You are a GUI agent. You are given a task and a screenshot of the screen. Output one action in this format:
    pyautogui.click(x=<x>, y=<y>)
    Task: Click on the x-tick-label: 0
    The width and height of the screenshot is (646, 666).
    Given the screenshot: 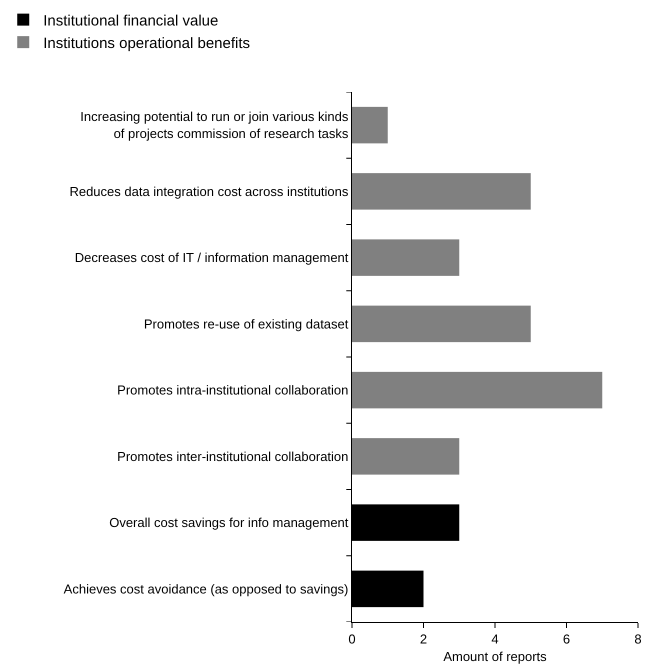 What is the action you would take?
    pyautogui.click(x=352, y=639)
    